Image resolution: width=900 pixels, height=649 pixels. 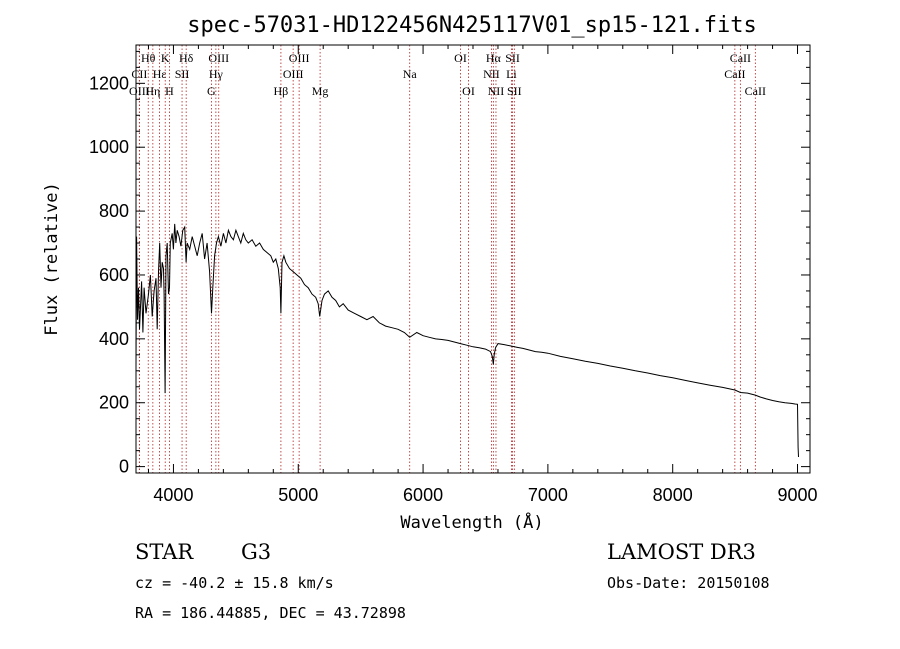 I want to click on x-tick-label: 9000, so click(x=797, y=495).